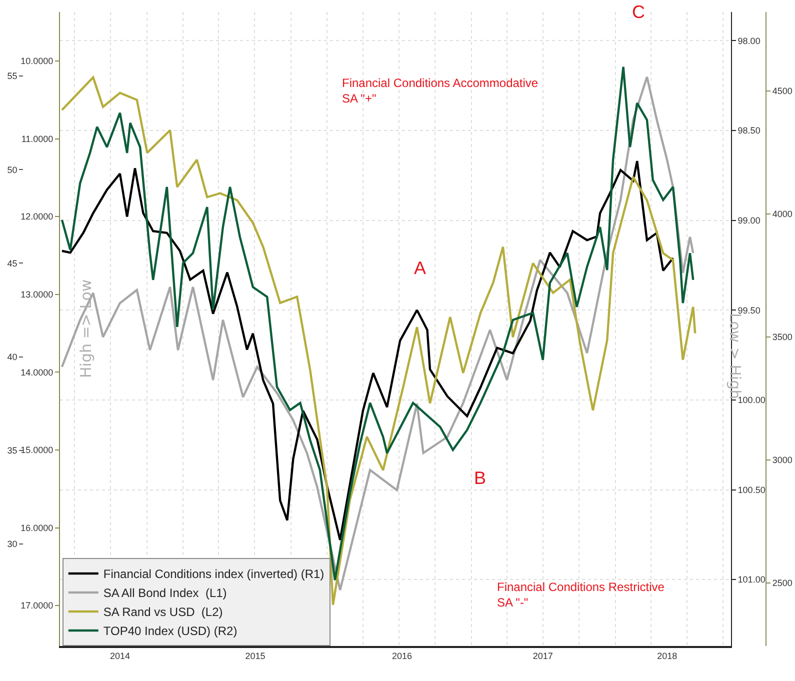  Describe the element at coordinates (37, 217) in the screenshot. I see `y-tick-label: 12.0000` at that location.